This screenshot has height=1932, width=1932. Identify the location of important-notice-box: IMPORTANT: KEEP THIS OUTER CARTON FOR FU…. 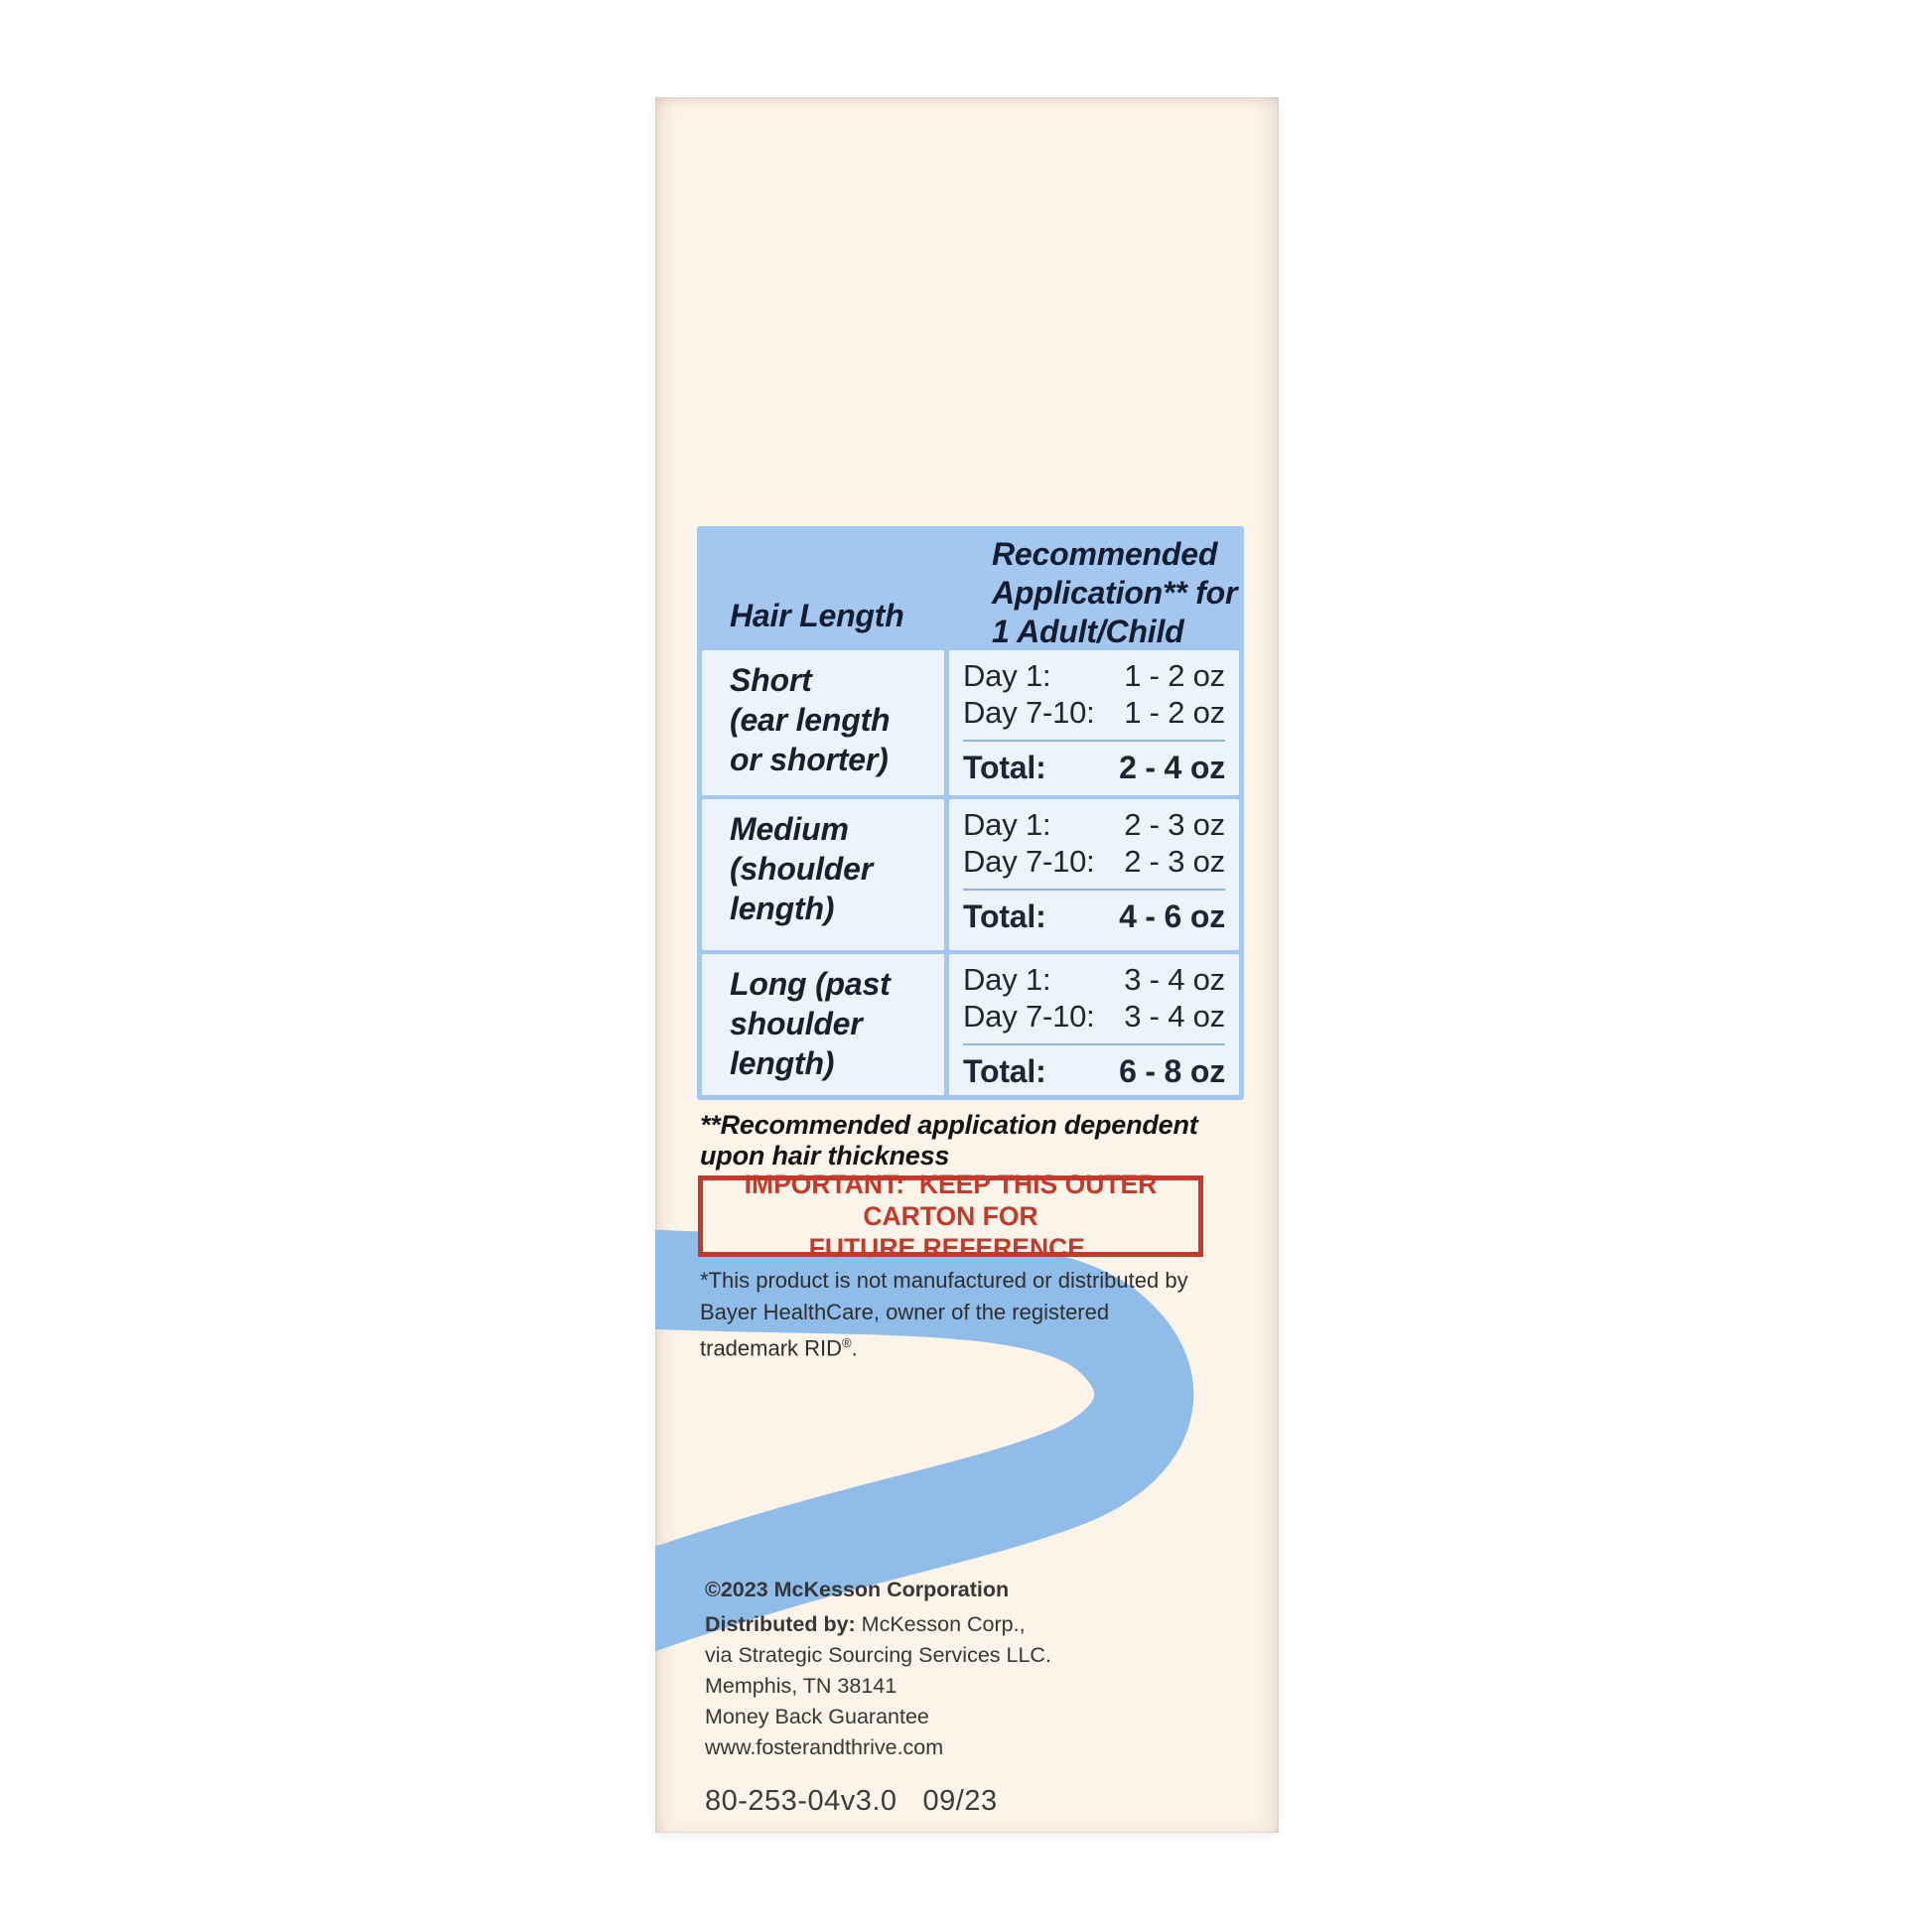
(951, 1217).